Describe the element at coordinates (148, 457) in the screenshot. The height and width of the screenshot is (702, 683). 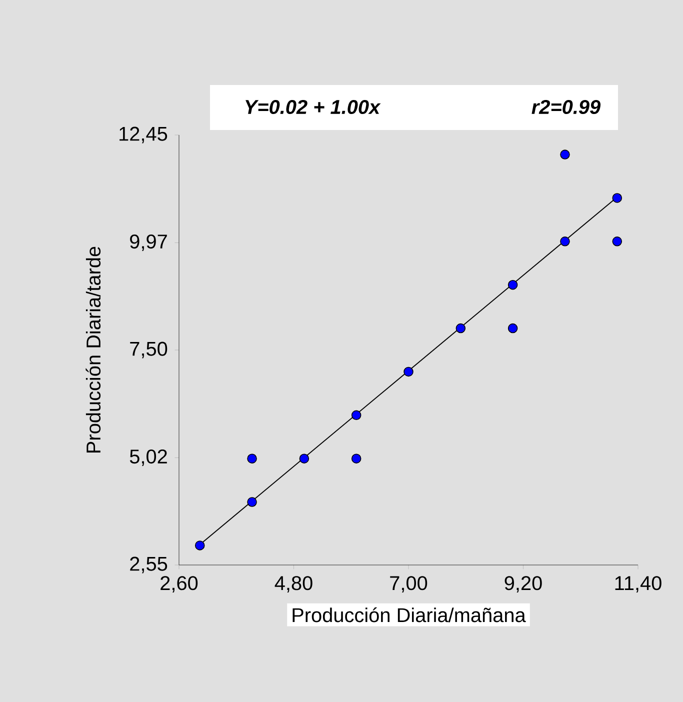
I see `y-tick-label: 5,02` at that location.